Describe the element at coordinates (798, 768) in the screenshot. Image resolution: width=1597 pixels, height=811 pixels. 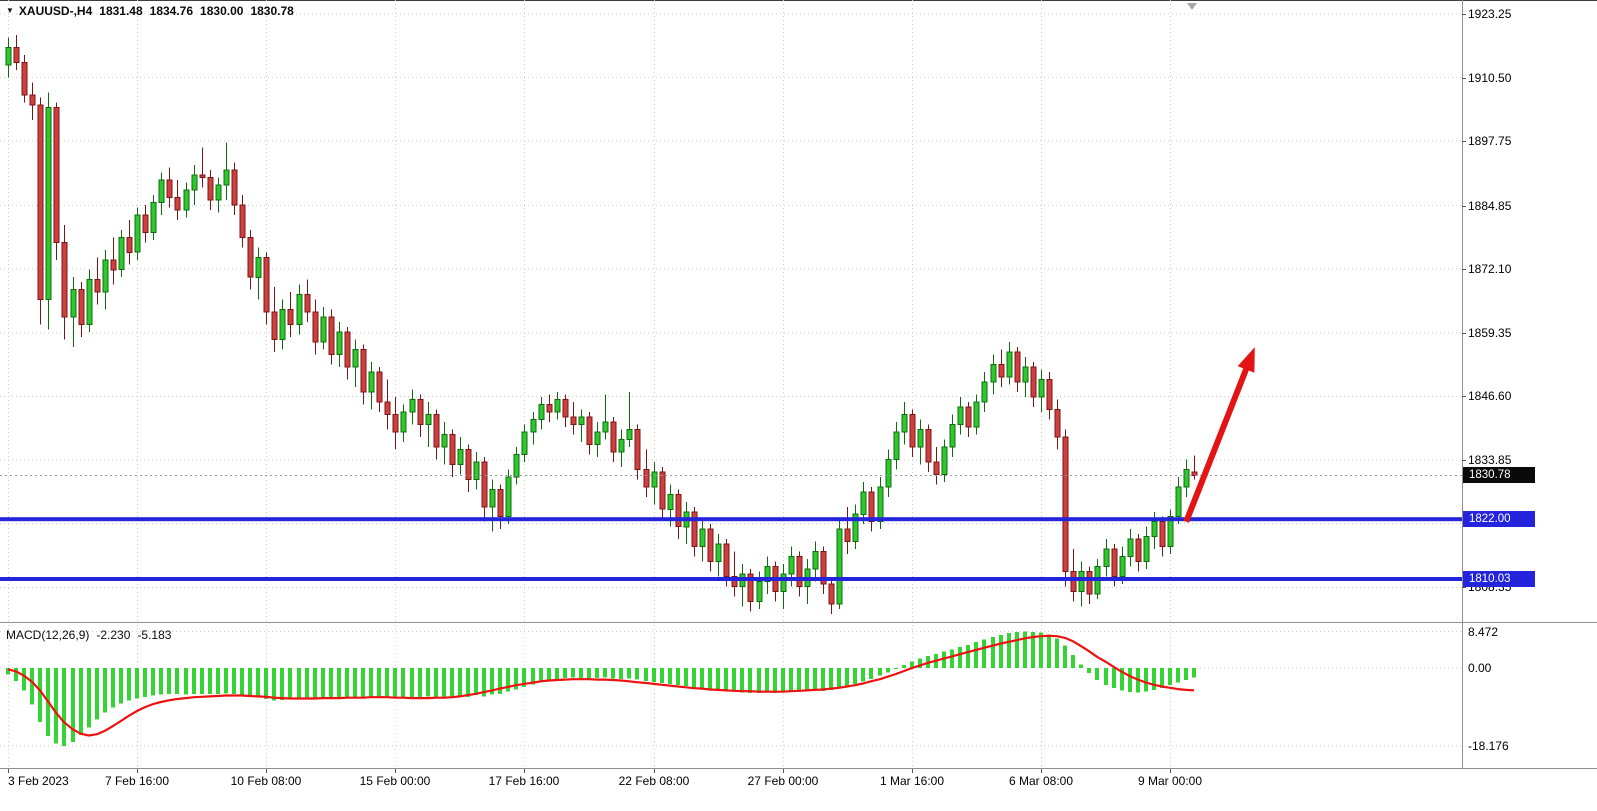
I see `time-axis-divider` at that location.